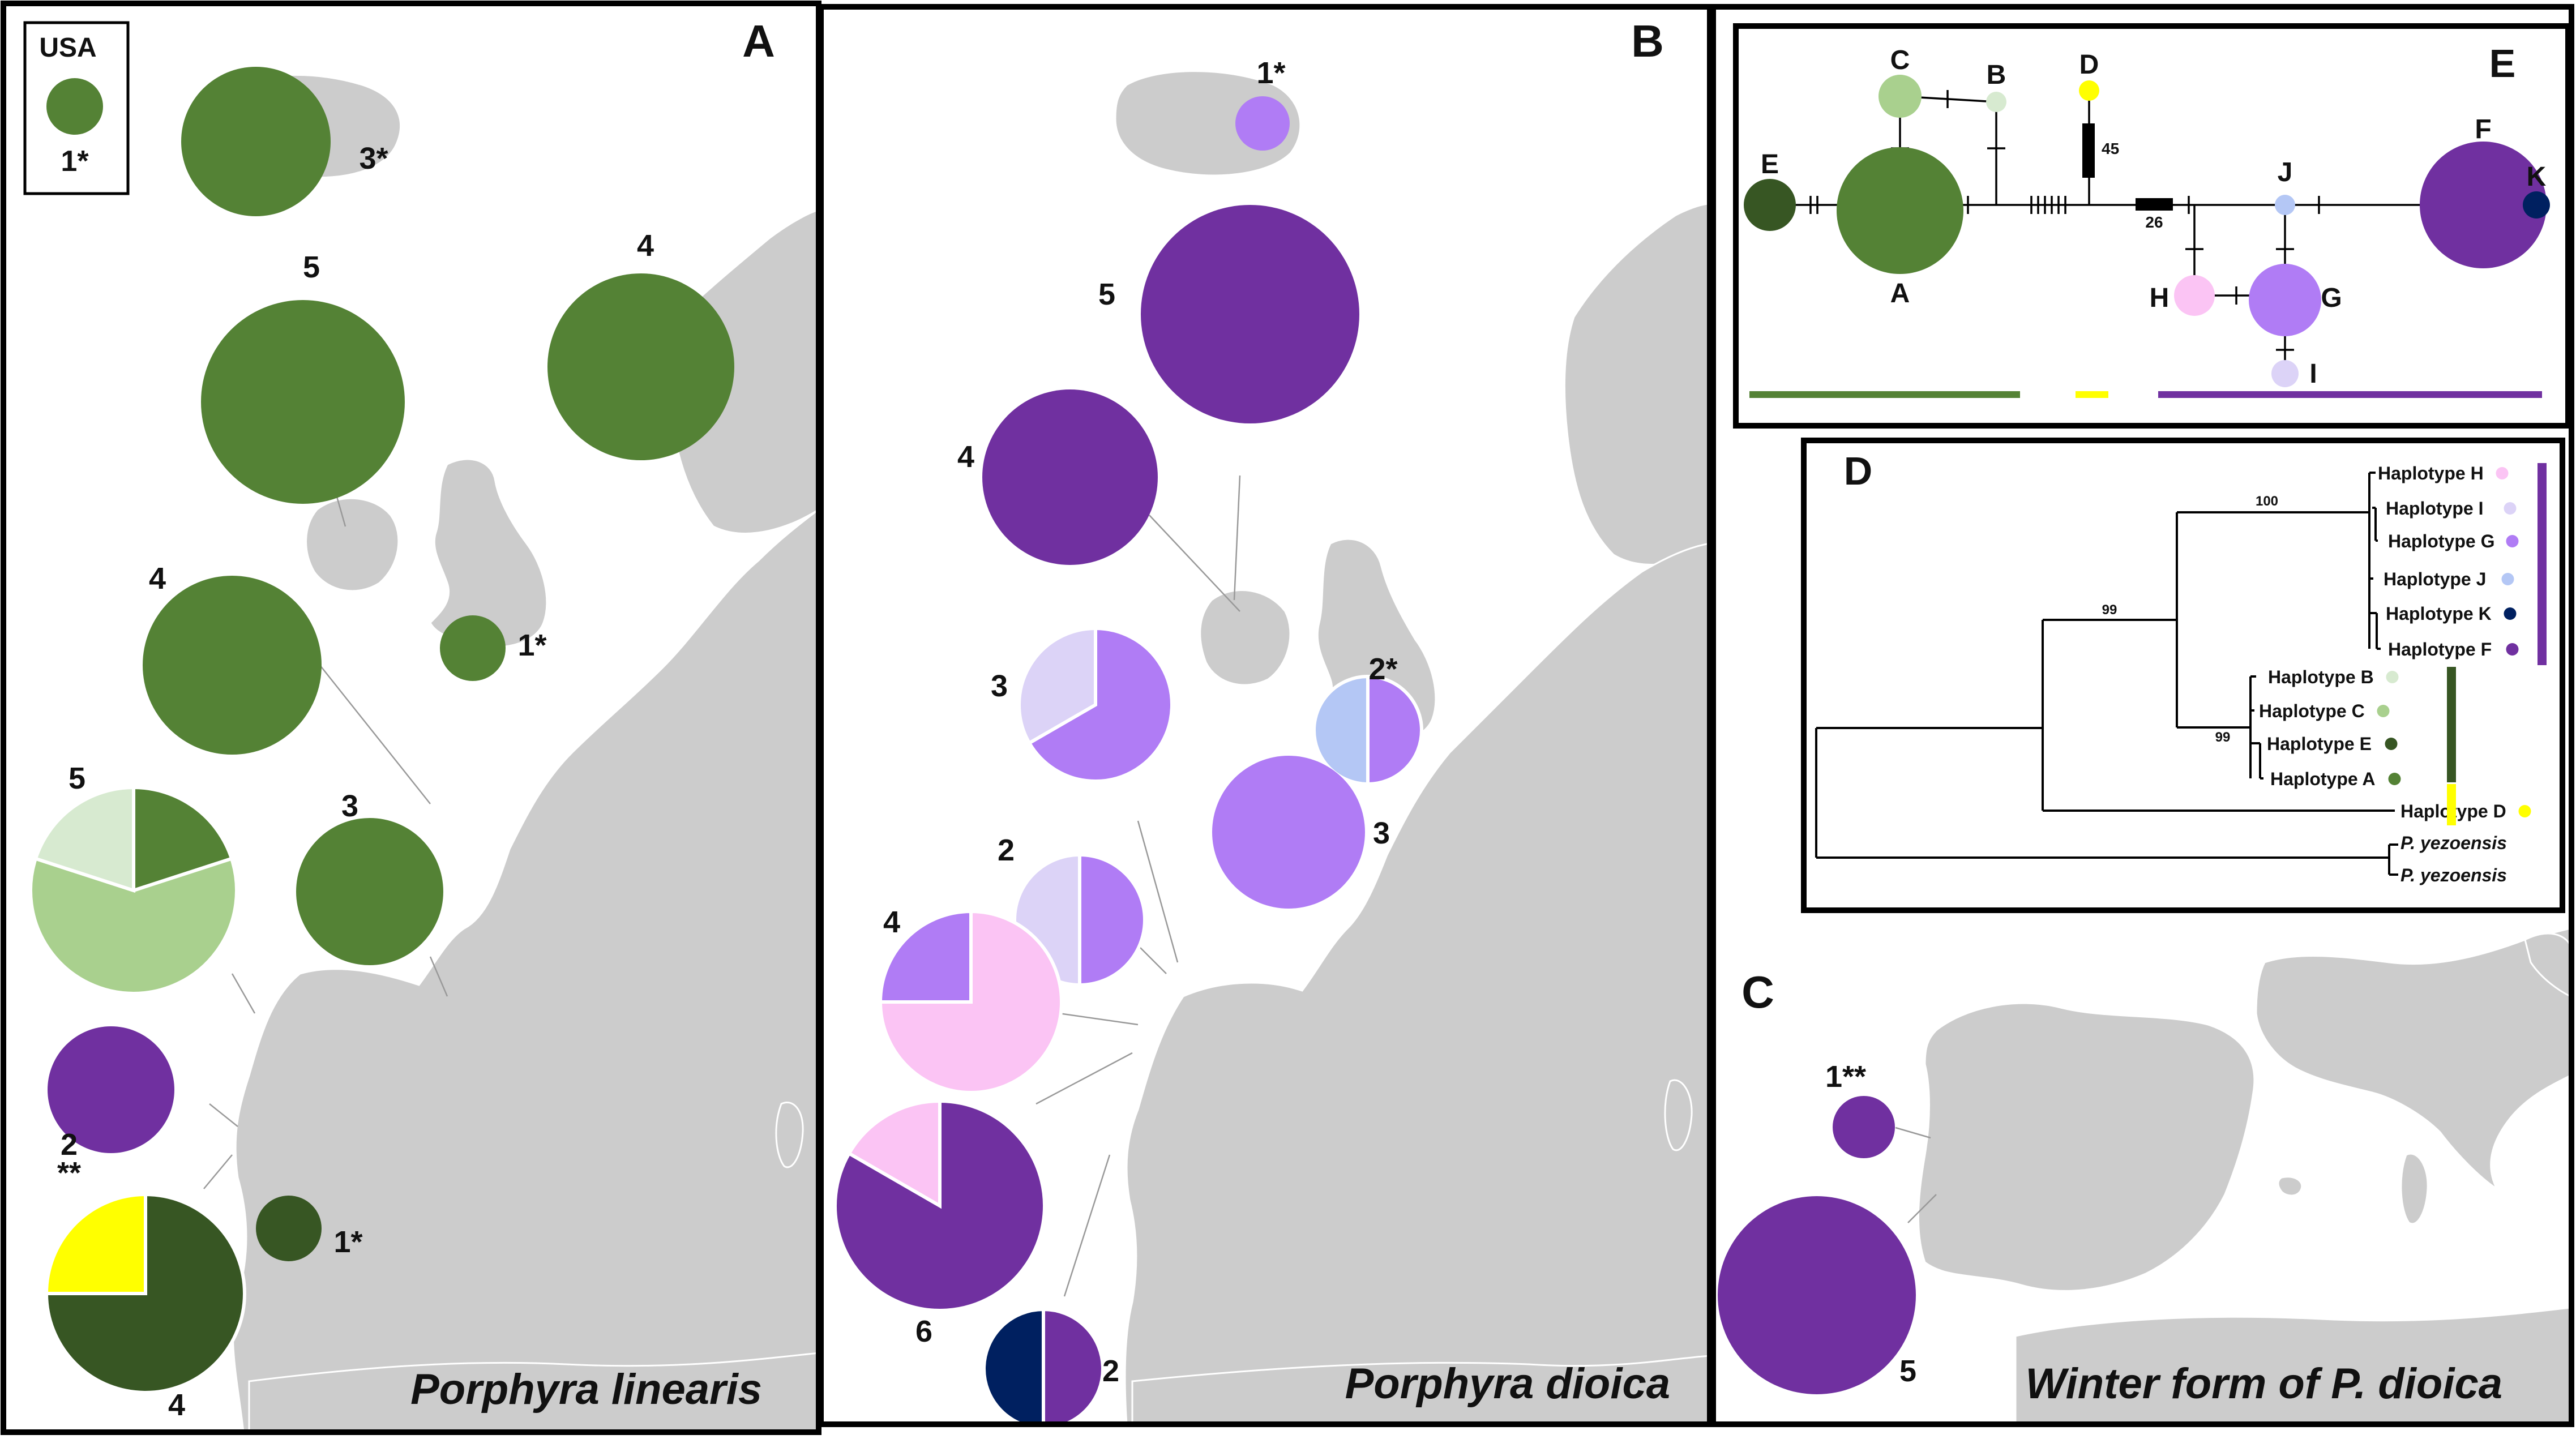  Describe the element at coordinates (2512, 541) in the screenshot. I see `tip-color-dot-G` at that location.